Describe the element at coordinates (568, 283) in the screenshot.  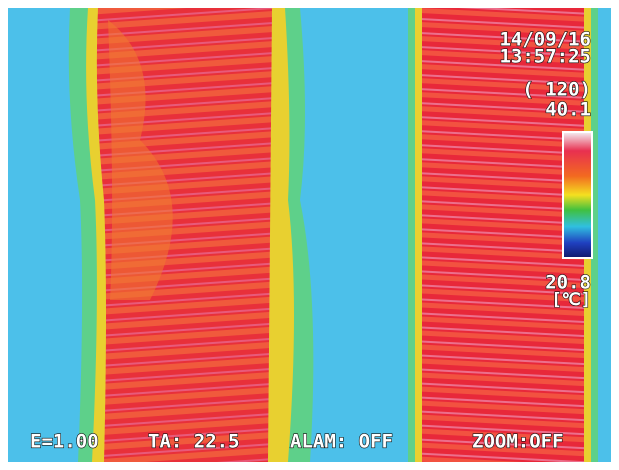
I see `scale-min: 20.8` at that location.